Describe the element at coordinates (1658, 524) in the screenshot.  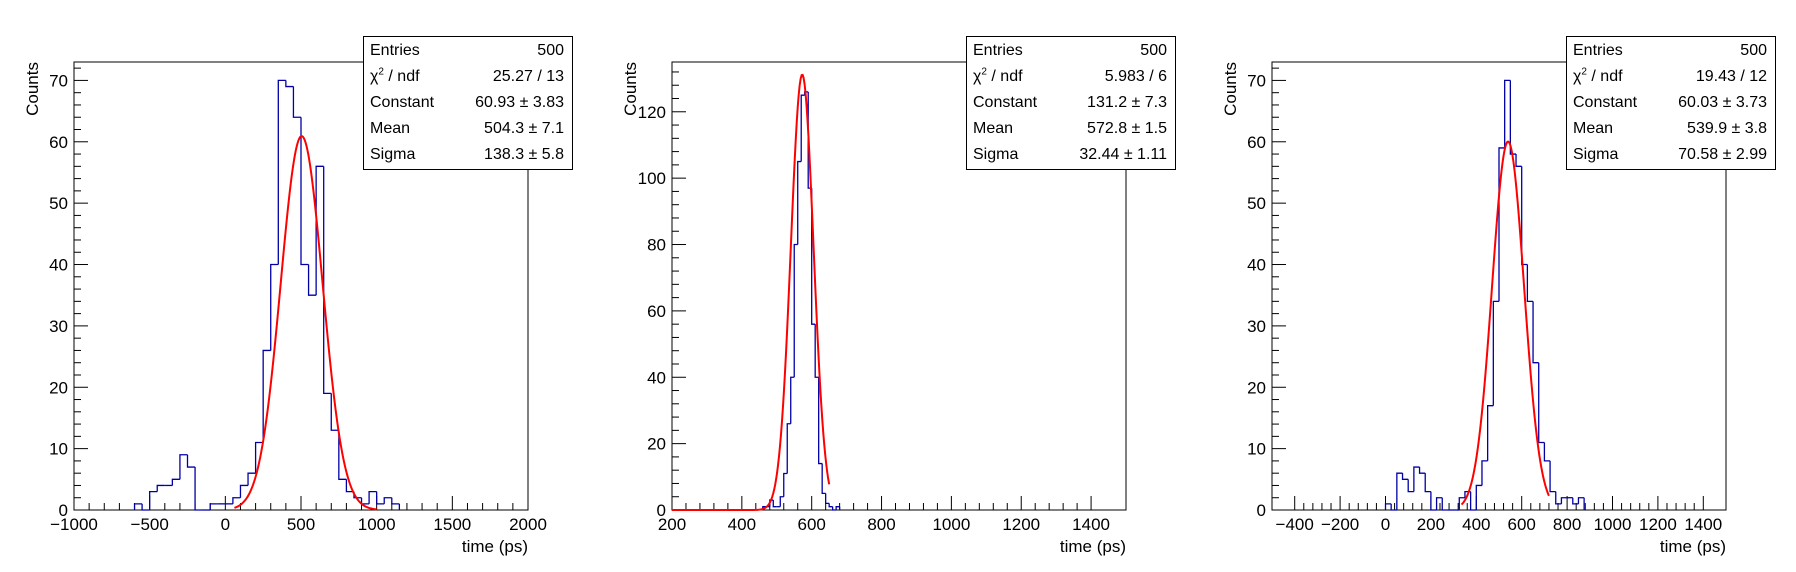
I see `x-tick-label: 1200` at that location.